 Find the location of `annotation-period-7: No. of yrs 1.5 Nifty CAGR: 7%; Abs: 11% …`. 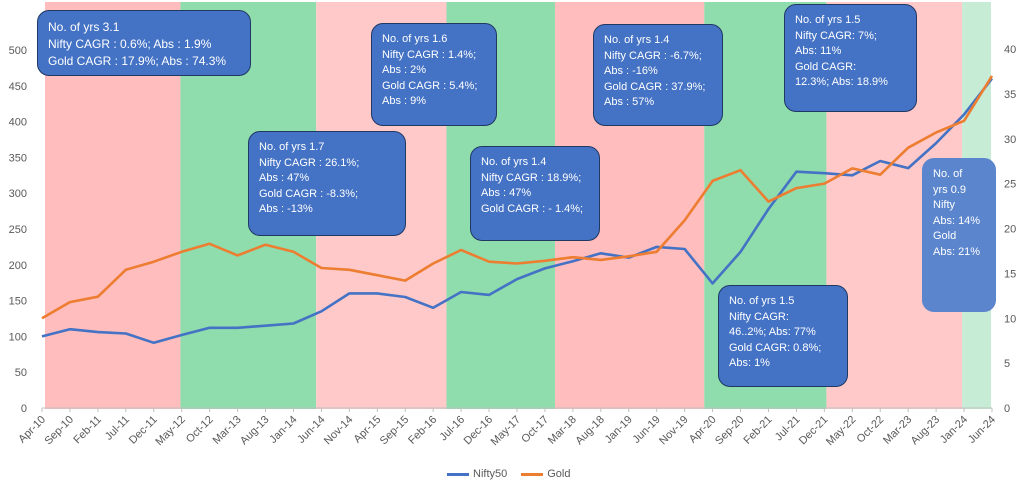

annotation-period-7: No. of yrs 1.5 Nifty CAGR: 7%; Abs: 11% … is located at coordinates (850, 58).